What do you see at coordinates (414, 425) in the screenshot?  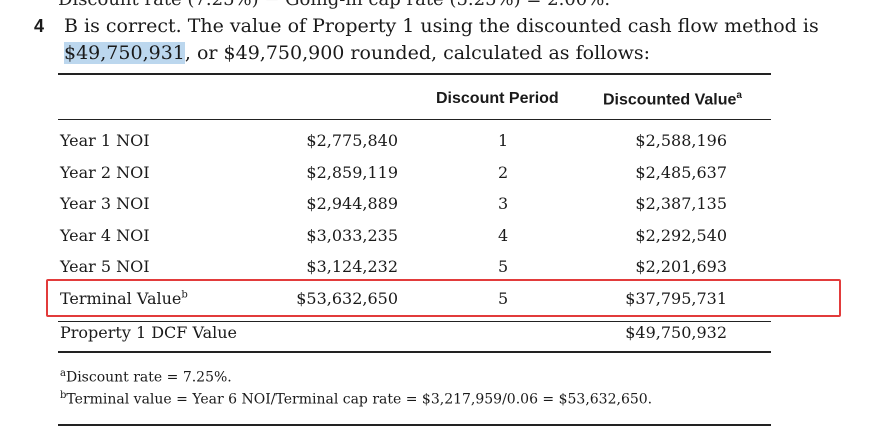 I see `footnote-bottom-rule` at bounding box center [414, 425].